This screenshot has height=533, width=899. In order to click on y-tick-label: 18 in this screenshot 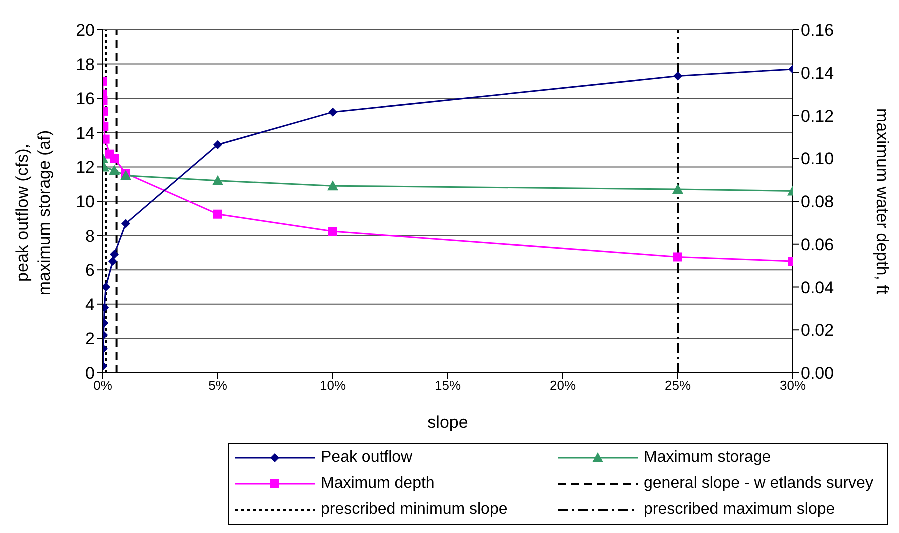, I will do `click(85, 64)`.